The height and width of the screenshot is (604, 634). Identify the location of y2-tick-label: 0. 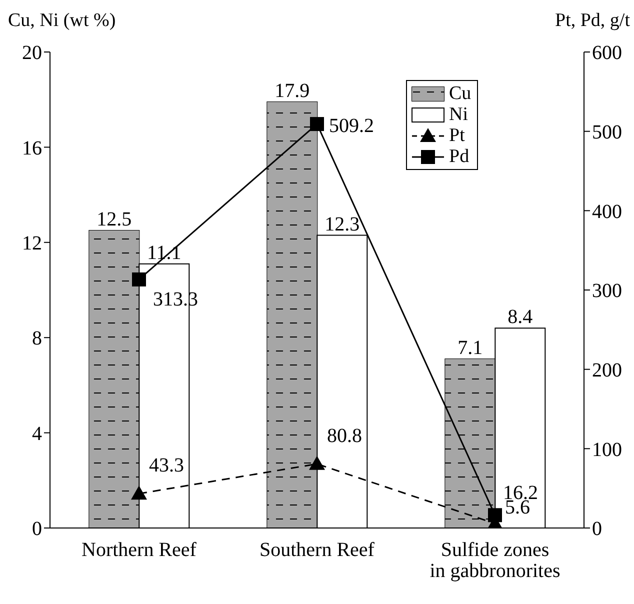
(597, 529).